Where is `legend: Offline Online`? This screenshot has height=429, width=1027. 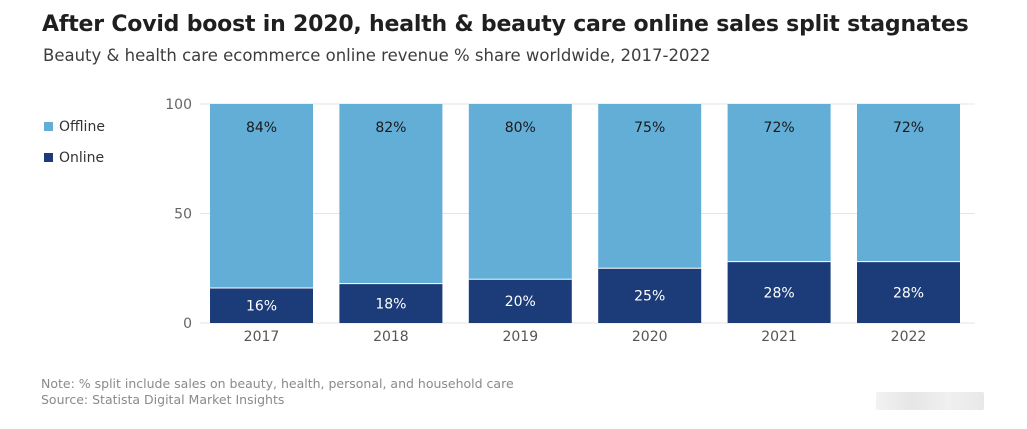 legend: Offline Online is located at coordinates (74, 148).